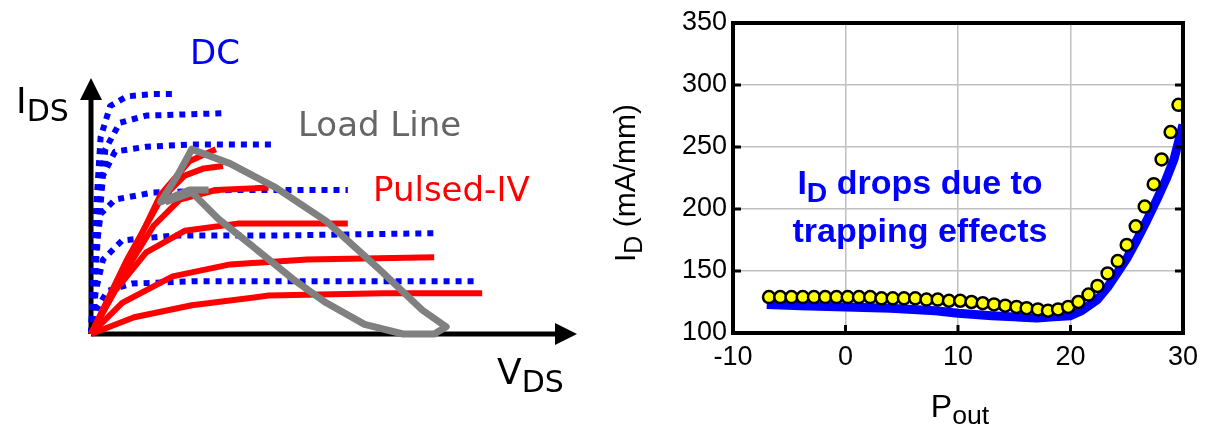 This screenshot has width=1206, height=432. Describe the element at coordinates (1183, 355) in the screenshot. I see `x-tick-label: 30` at that location.